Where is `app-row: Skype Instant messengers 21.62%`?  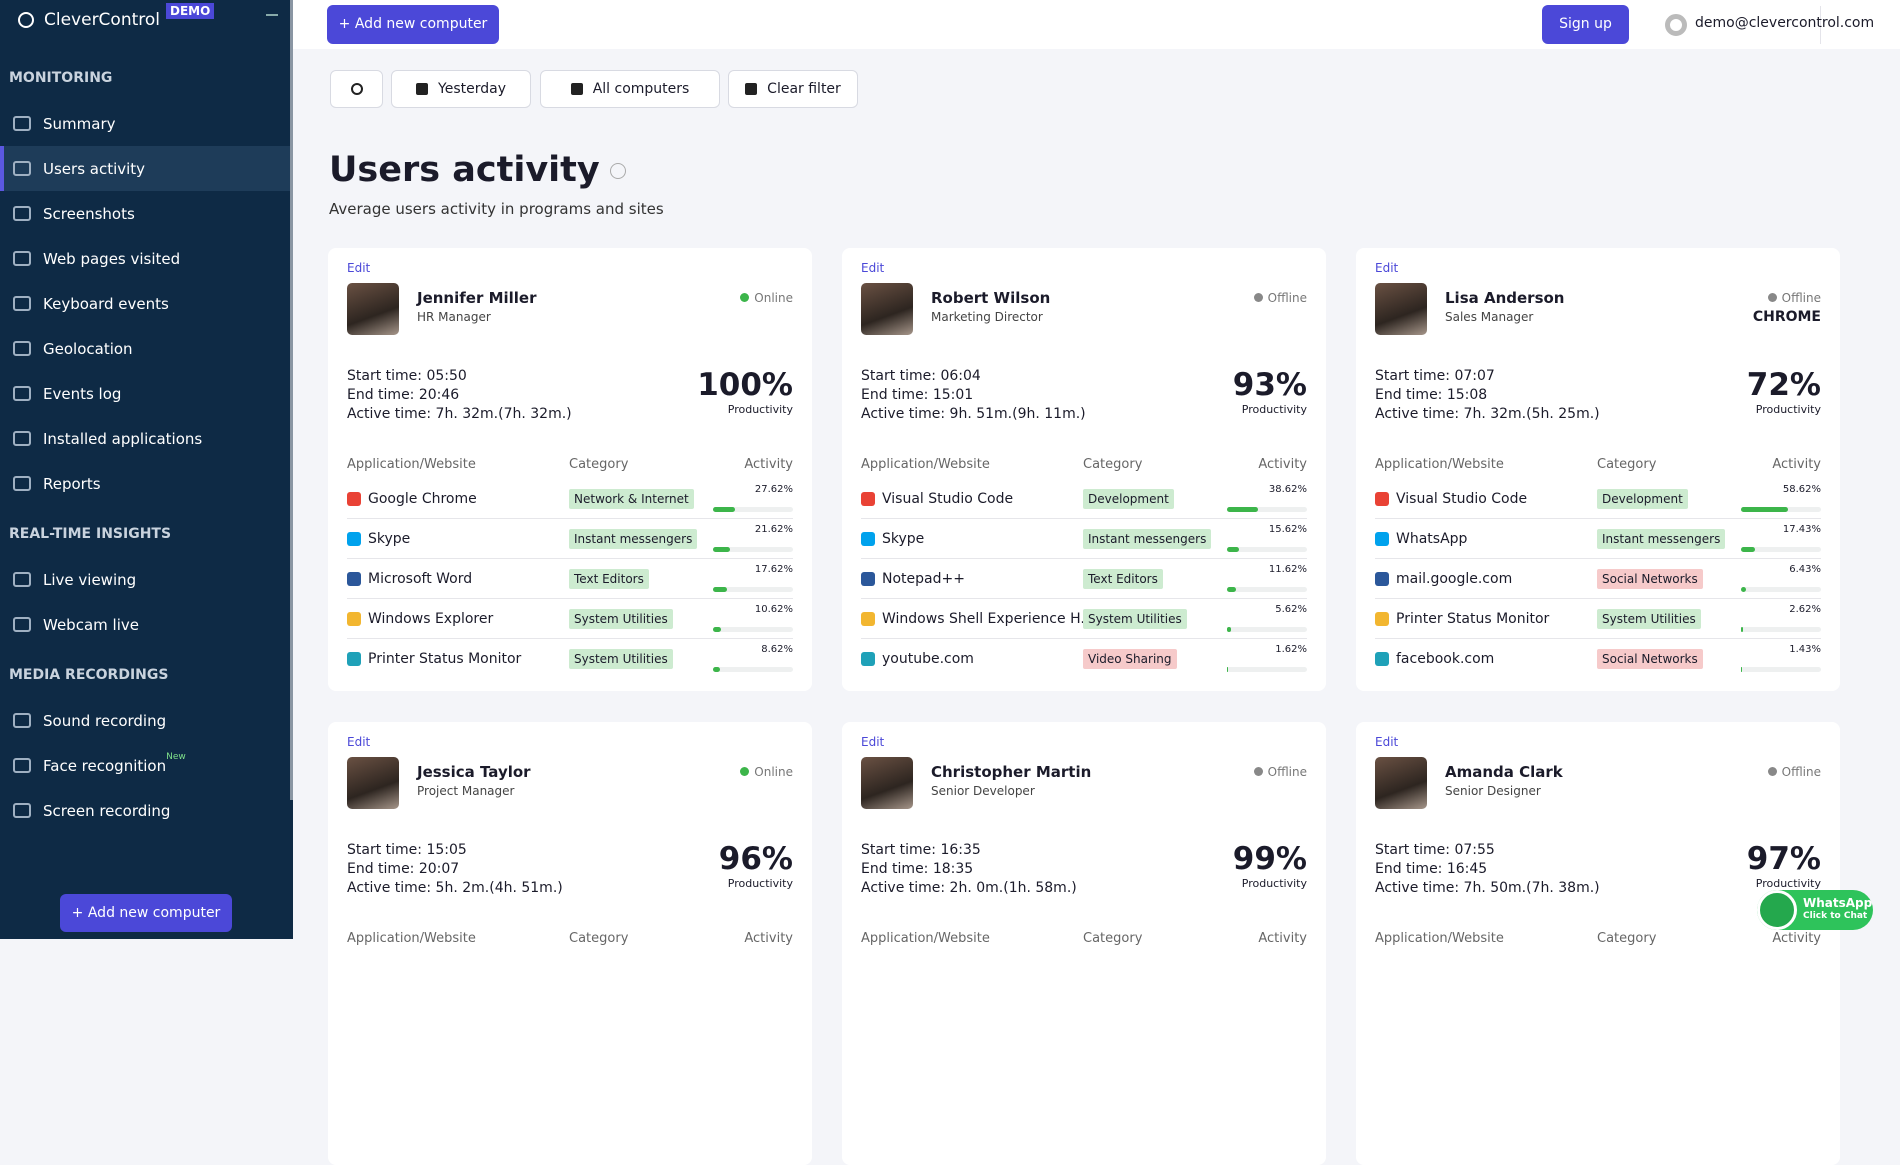
app-row: Skype Instant messengers 21.62% is located at coordinates (570, 539).